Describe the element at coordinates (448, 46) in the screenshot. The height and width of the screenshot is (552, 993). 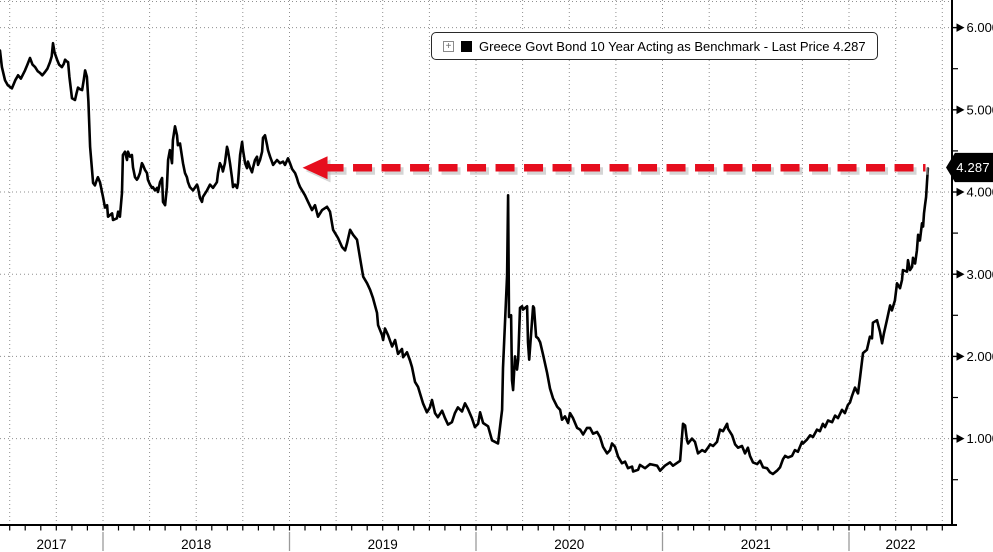
I see `legend-expand-icon: +` at that location.